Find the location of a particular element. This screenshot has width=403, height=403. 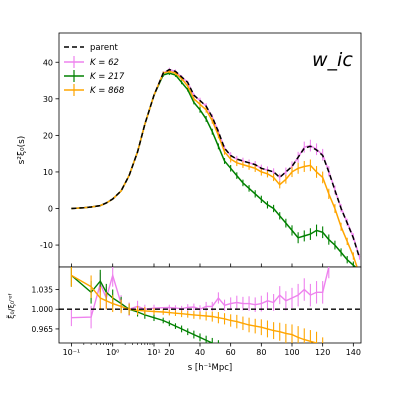

bottom-x-tick-label: 40 is located at coordinates (200, 352).